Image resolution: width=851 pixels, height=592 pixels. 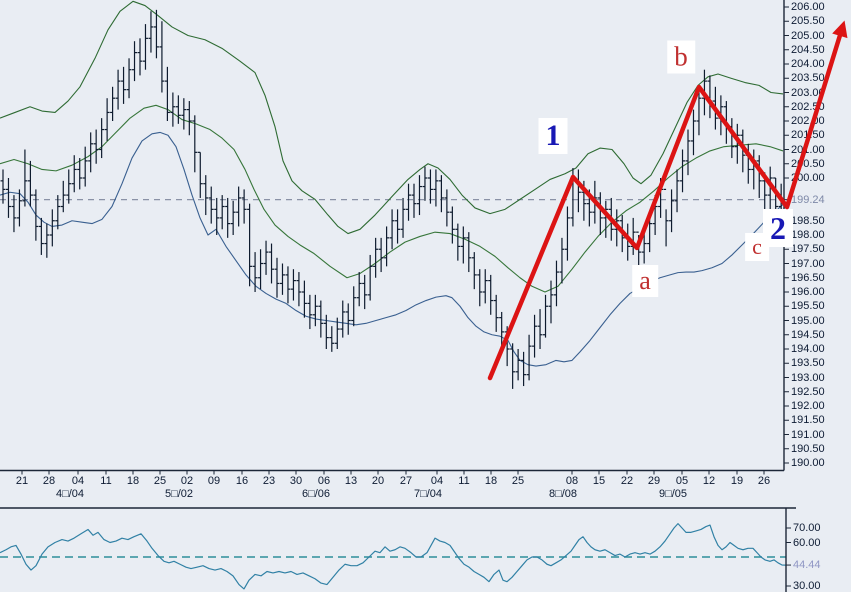 I want to click on price-axis-label: 203.50, so click(x=808, y=78).